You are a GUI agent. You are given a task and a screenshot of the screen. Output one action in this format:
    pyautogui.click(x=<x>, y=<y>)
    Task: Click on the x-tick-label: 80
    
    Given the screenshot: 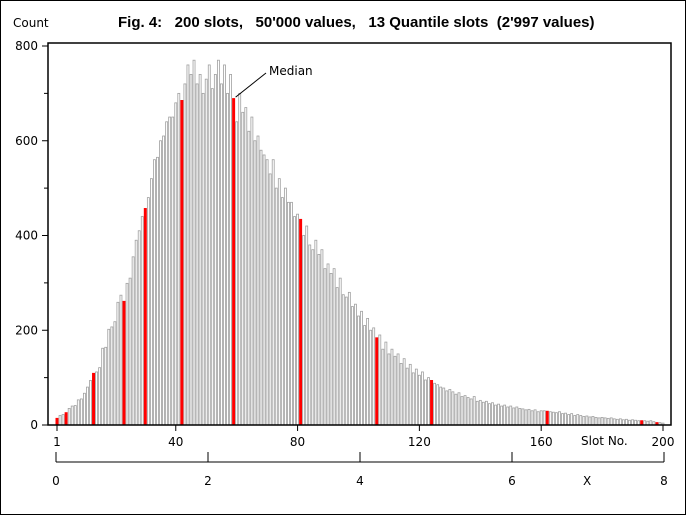 What is the action you would take?
    pyautogui.click(x=297, y=442)
    